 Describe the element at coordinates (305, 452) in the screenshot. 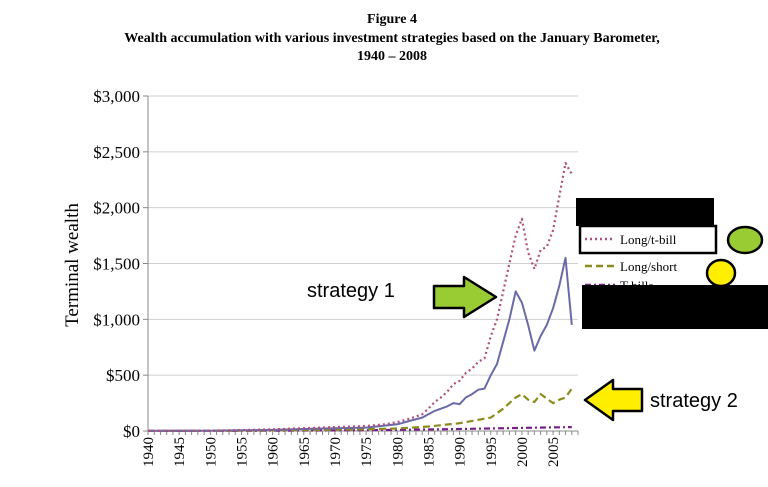

I see `x-tick-label: 1965` at that location.